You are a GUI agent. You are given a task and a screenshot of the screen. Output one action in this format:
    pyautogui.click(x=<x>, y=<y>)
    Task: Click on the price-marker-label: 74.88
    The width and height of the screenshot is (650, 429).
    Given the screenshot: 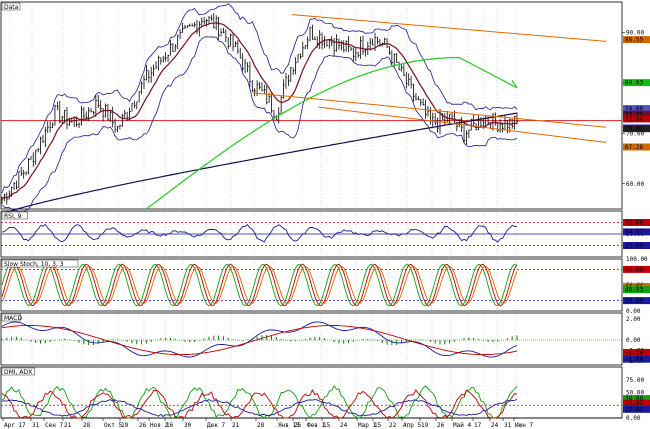 What is the action you would take?
    pyautogui.click(x=634, y=109)
    